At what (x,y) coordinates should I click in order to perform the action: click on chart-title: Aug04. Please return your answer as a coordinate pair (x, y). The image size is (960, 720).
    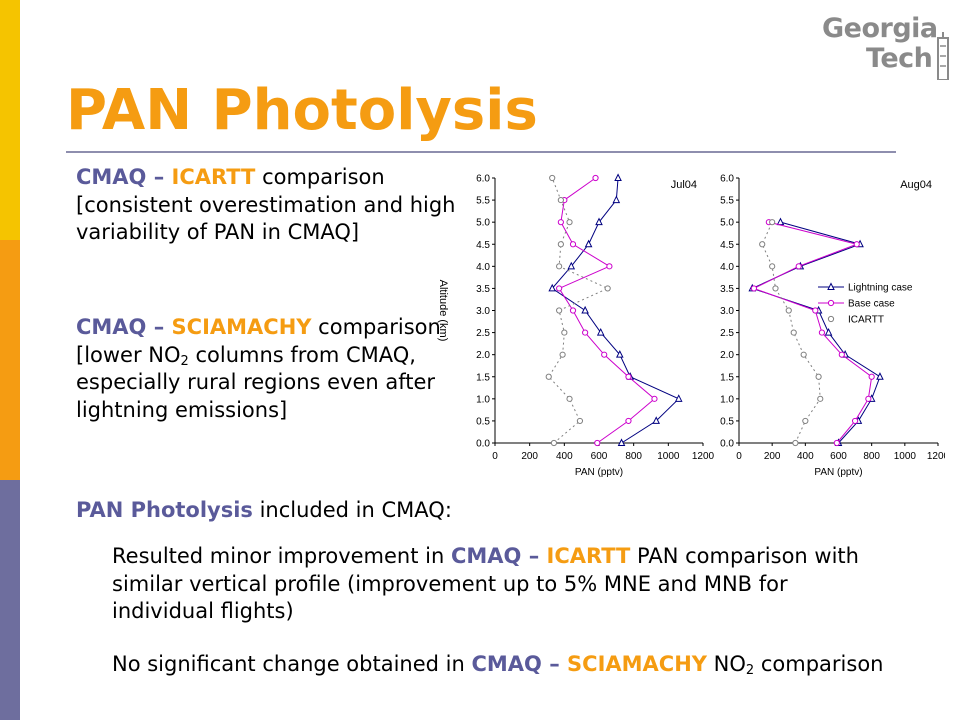
    Looking at the image, I should click on (916, 185).